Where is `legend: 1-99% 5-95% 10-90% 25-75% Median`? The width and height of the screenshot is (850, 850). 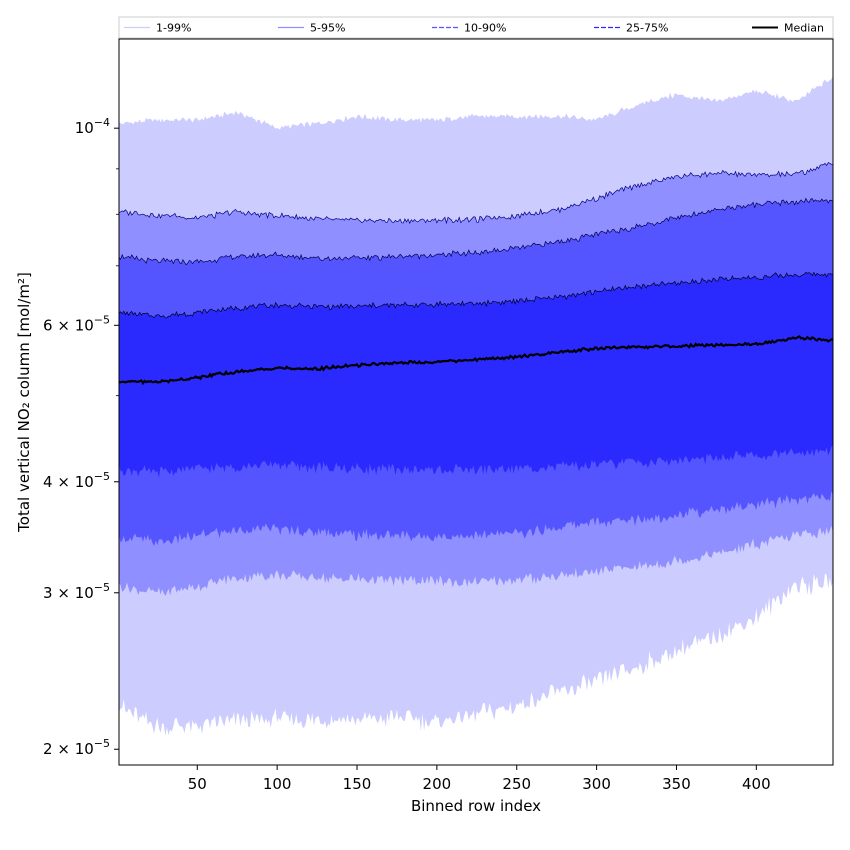 legend: 1-99% 5-95% 10-90% 25-75% Median is located at coordinates (476, 27).